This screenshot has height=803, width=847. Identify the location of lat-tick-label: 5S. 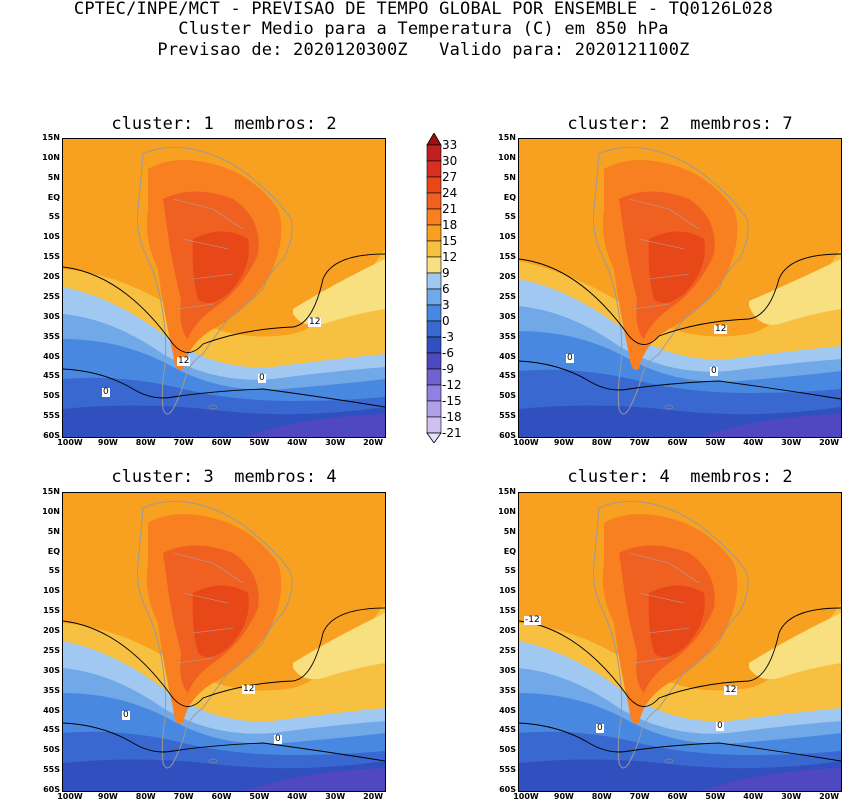
(54, 571).